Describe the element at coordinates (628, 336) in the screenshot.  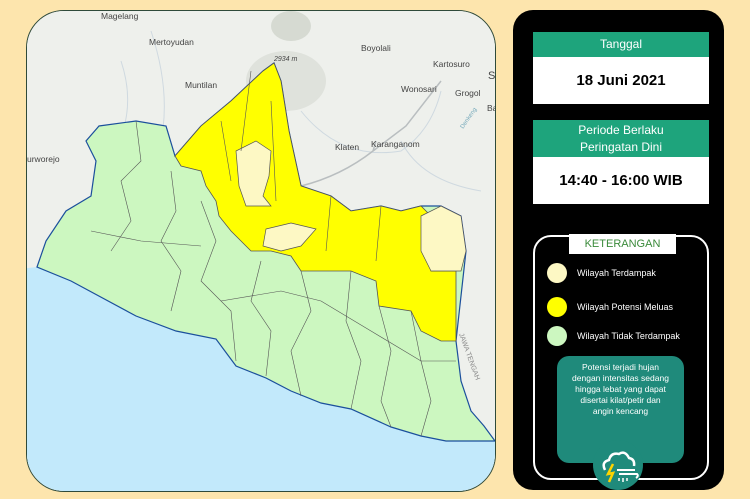
I see `legend-label: Wilayah Tidak Terdampak` at that location.